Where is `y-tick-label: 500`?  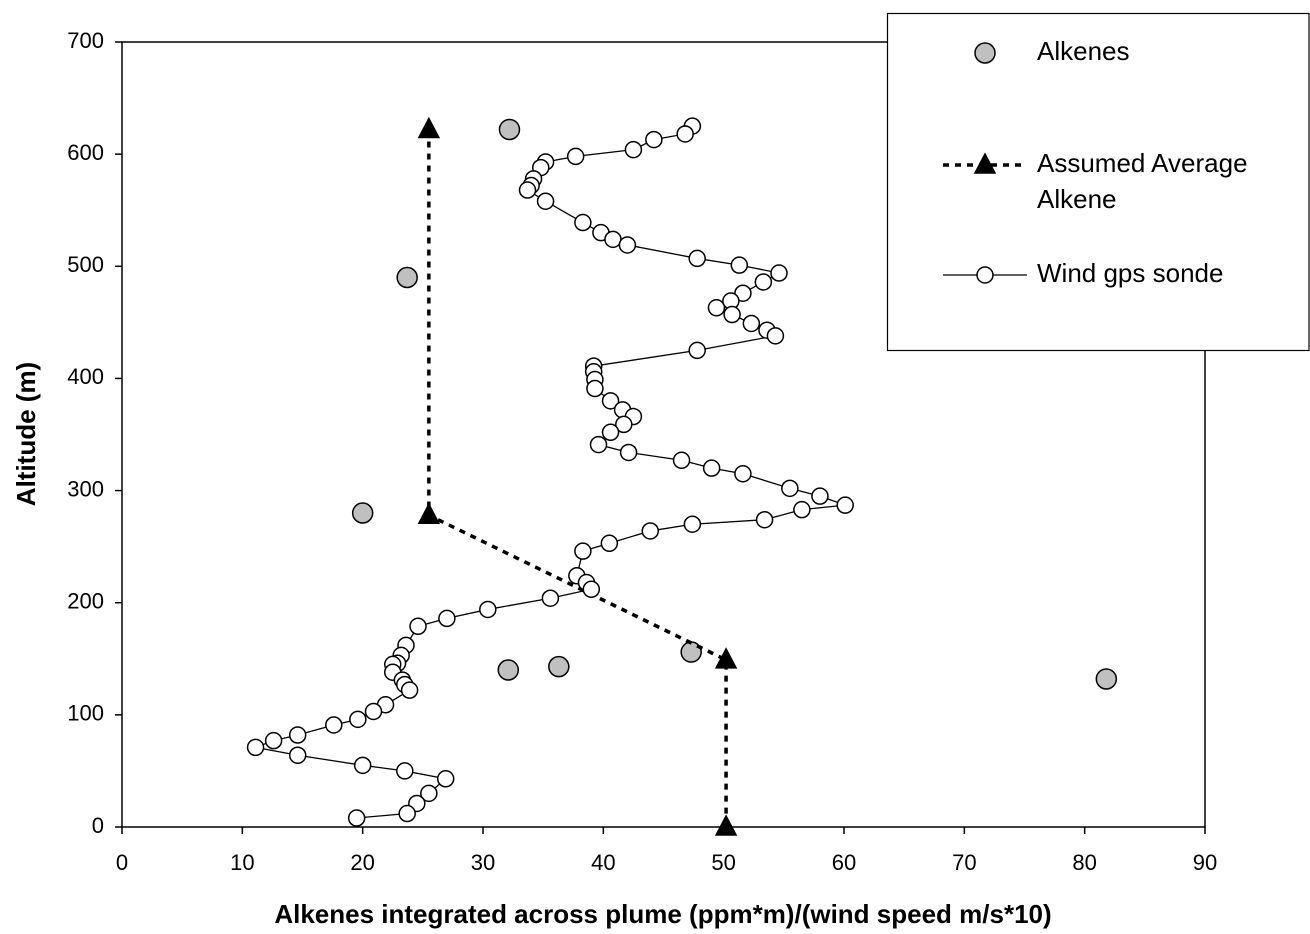 y-tick-label: 500 is located at coordinates (85, 264).